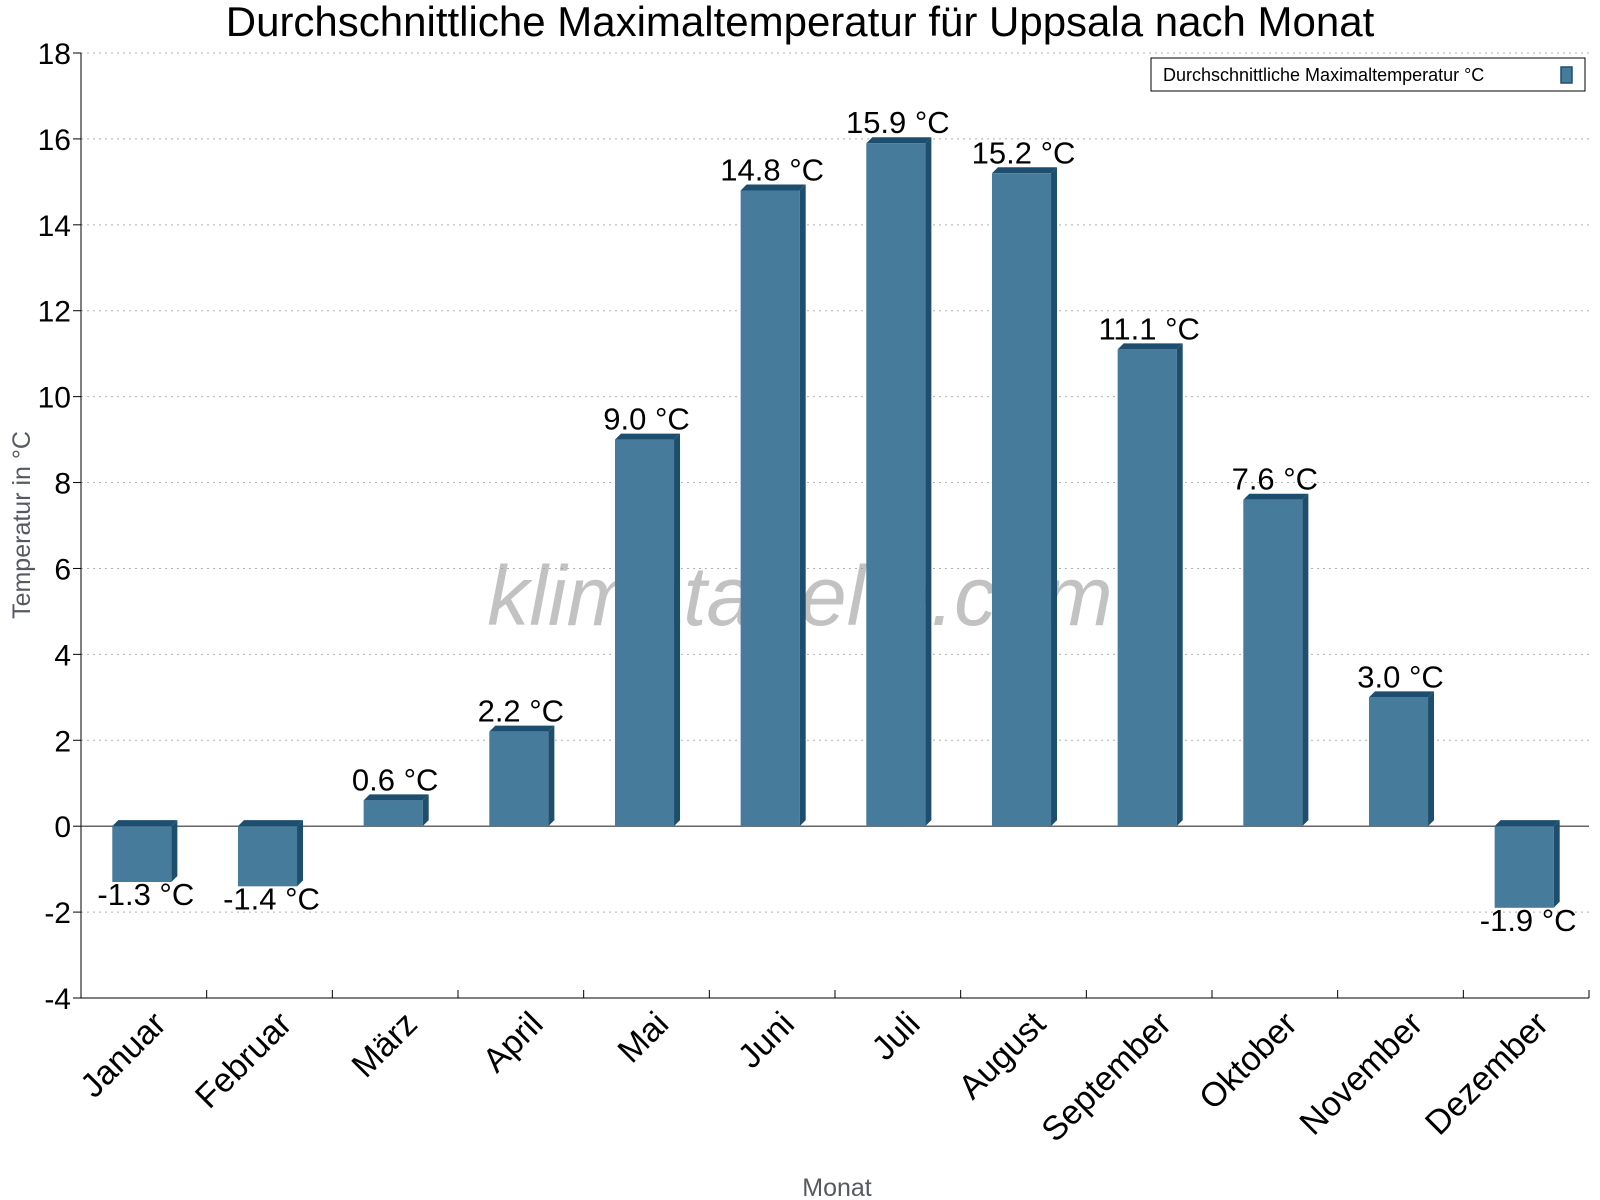 Image resolution: width=1600 pixels, height=1200 pixels. Describe the element at coordinates (243, 1060) in the screenshot. I see `x-tick-label: Februar` at that location.